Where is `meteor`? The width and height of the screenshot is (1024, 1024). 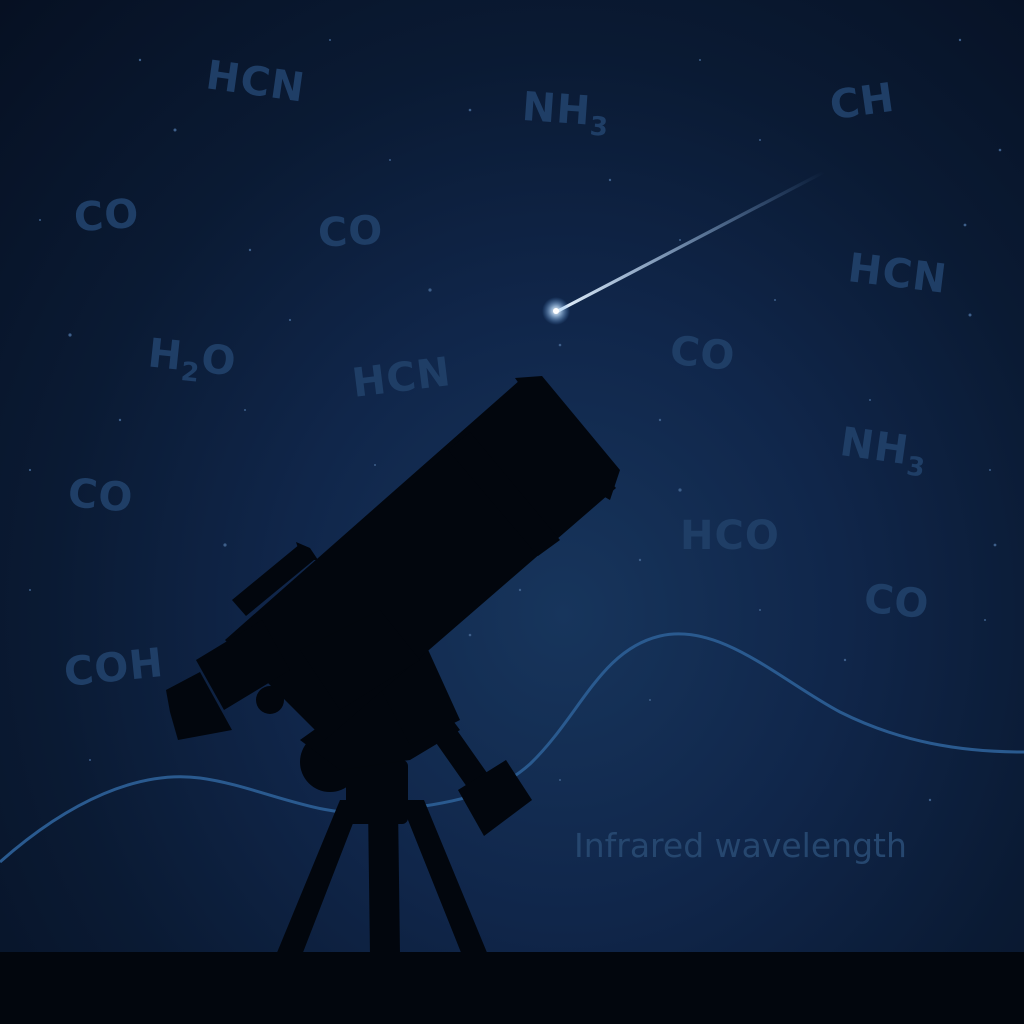
meteor is located at coordinates (684, 247).